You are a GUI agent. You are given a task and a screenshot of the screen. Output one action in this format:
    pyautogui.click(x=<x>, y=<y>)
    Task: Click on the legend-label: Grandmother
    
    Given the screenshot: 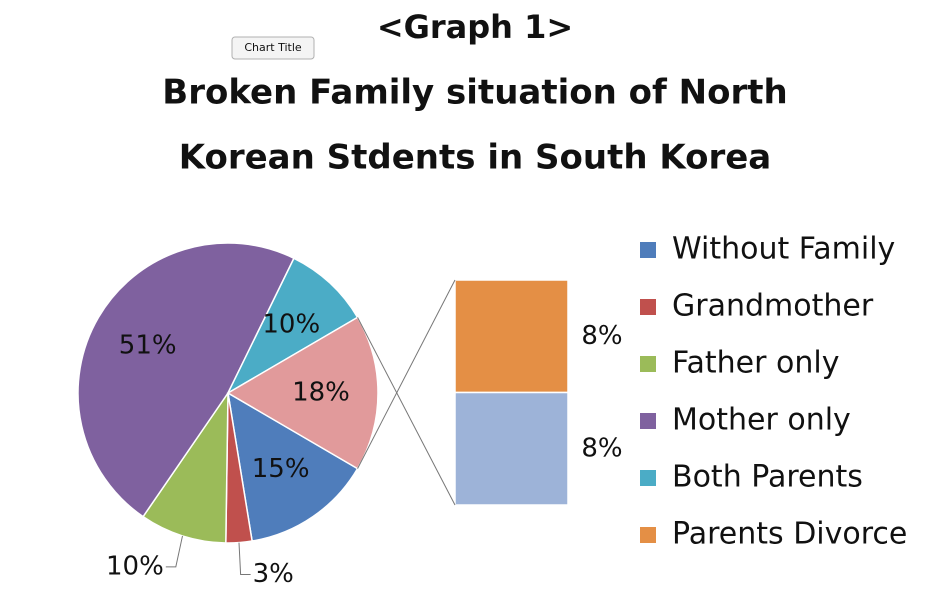 What is the action you would take?
    pyautogui.click(x=773, y=306)
    